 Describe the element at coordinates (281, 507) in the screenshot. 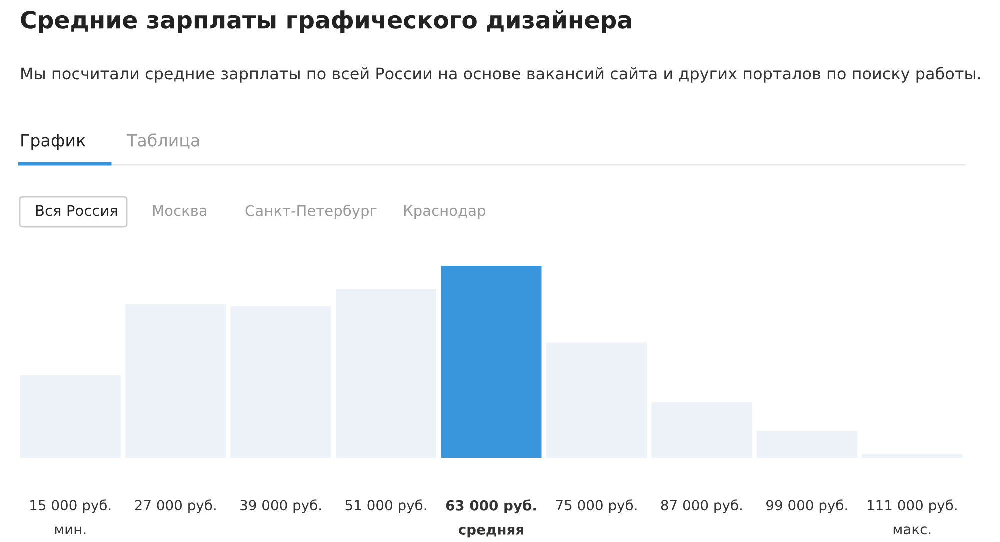

I see `x-tick-label: 39 000 руб.` at that location.